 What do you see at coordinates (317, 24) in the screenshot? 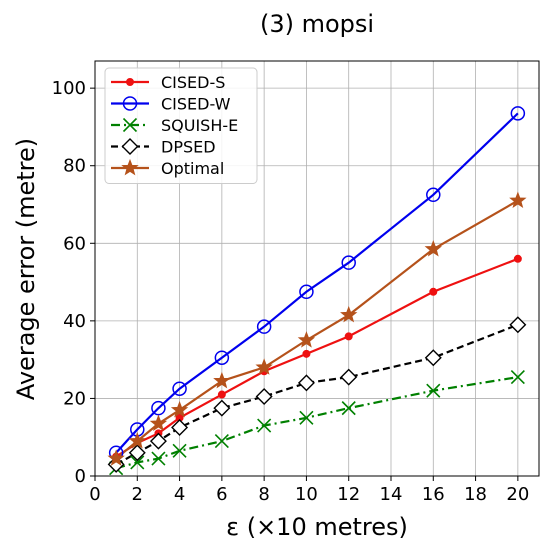
I see `chart-title: (3) mopsi` at bounding box center [317, 24].